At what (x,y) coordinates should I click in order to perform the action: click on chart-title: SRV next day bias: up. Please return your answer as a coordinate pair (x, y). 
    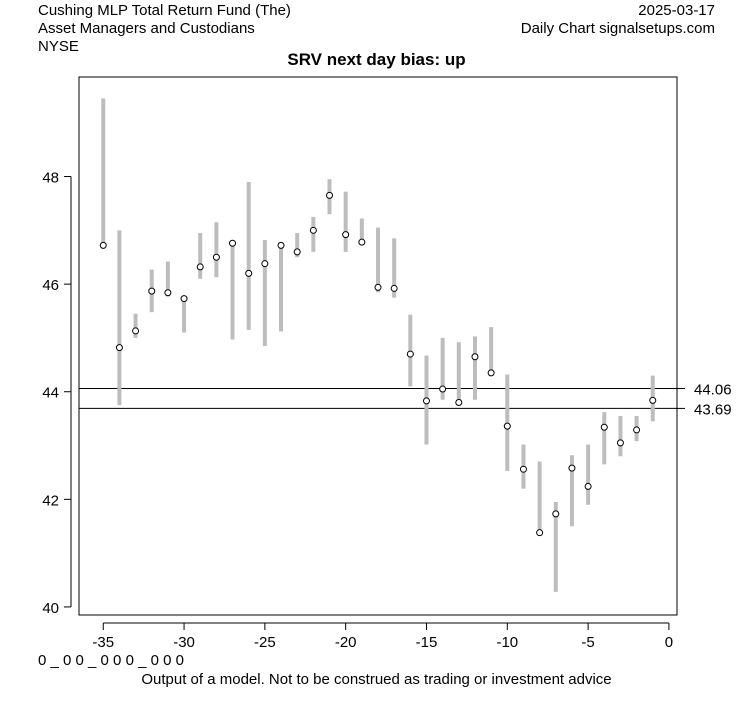
    Looking at the image, I should click on (376, 59).